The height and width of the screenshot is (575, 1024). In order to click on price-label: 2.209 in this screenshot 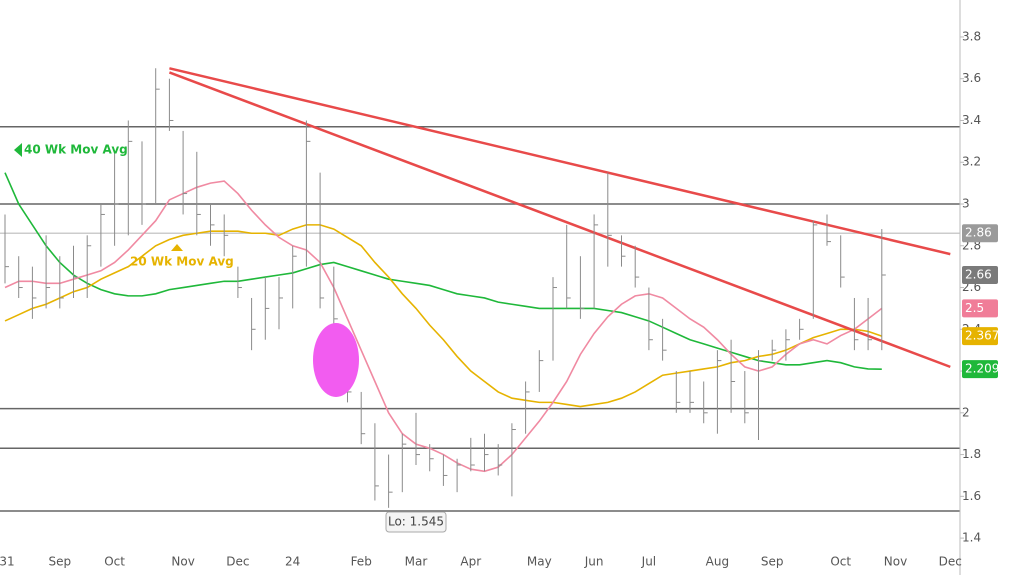, I will do `click(982, 369)`.